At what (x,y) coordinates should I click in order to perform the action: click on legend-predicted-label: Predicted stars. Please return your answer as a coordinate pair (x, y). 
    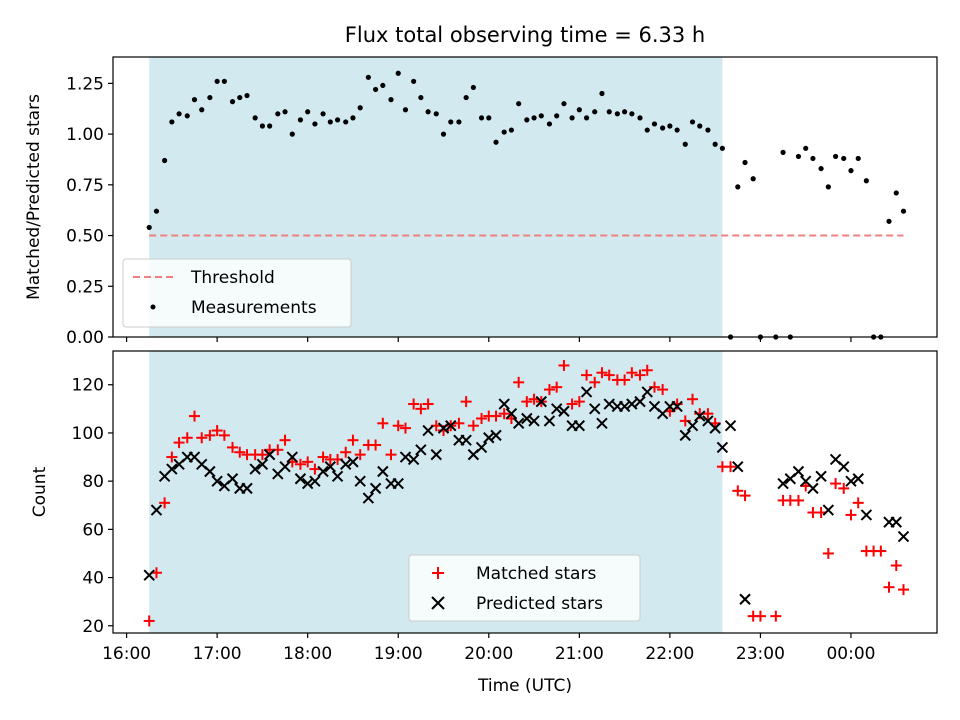
    Looking at the image, I should click on (539, 604).